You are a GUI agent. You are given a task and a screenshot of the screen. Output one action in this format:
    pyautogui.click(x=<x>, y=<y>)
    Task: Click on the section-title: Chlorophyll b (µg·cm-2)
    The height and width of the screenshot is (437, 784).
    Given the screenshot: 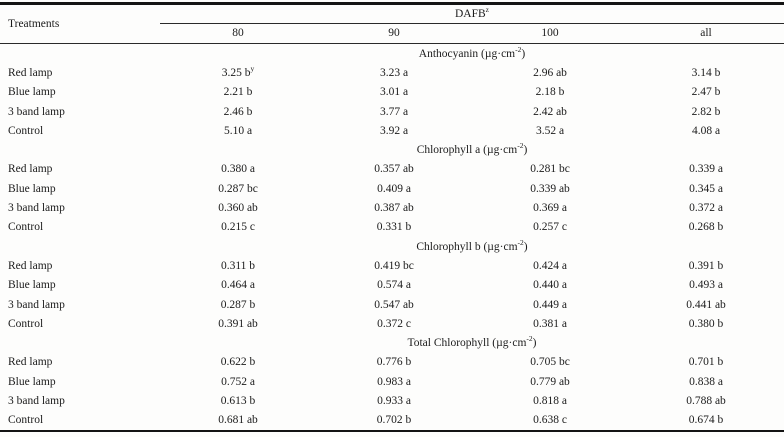 What is the action you would take?
    pyautogui.click(x=472, y=245)
    